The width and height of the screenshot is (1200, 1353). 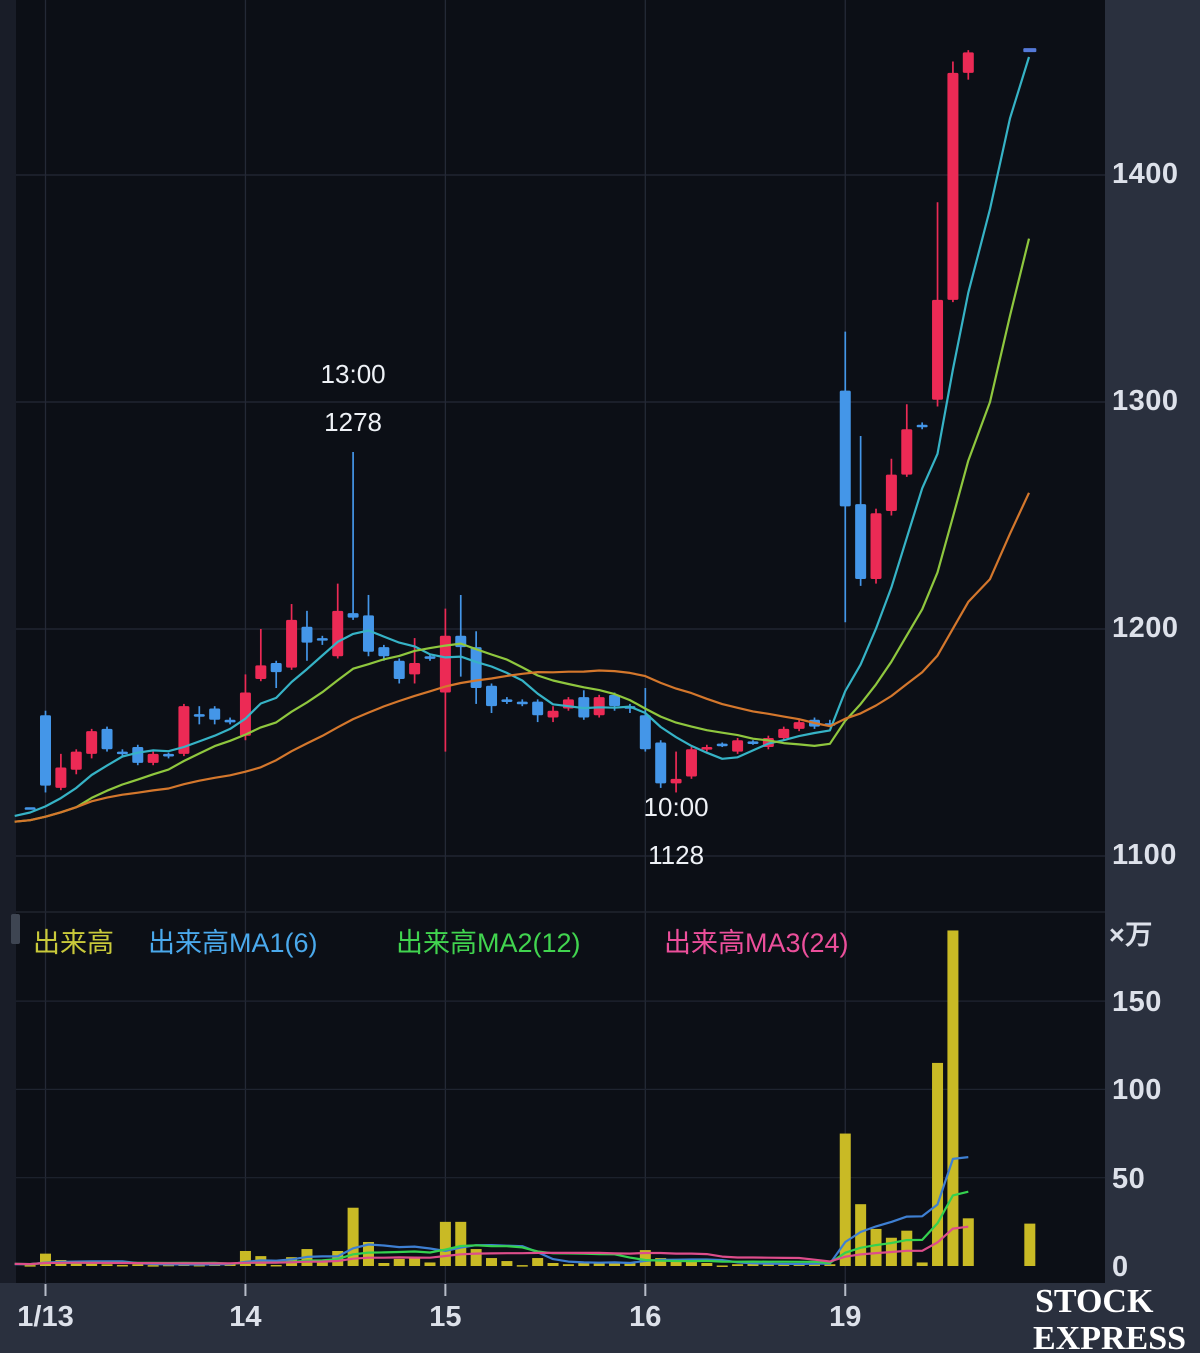 What do you see at coordinates (233, 943) in the screenshot?
I see `legend-volume-ma1: 出来高MA1(6)` at bounding box center [233, 943].